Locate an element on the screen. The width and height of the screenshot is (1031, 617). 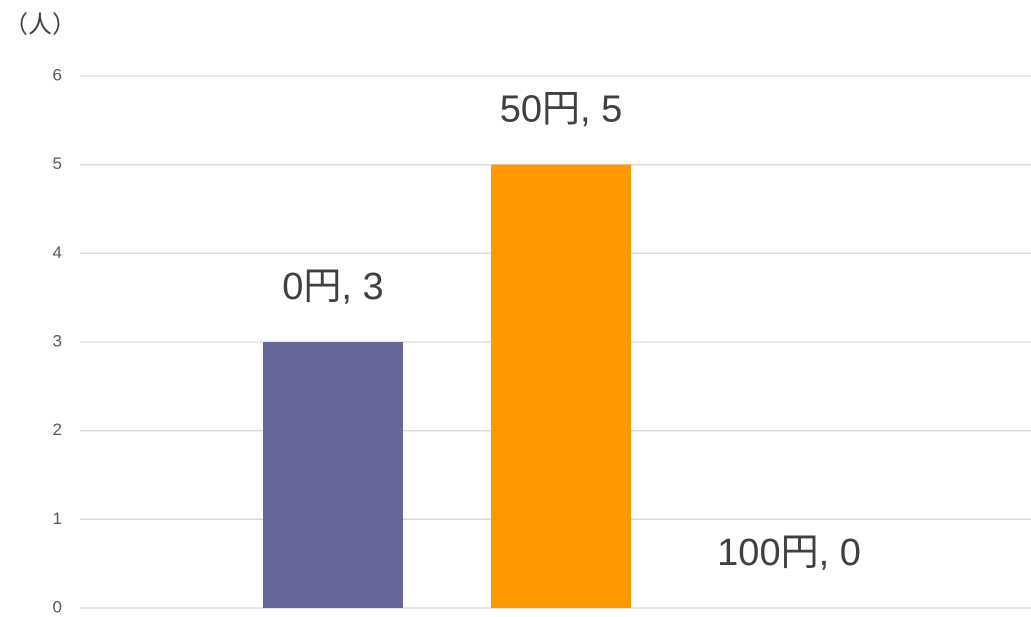
y-tick-label: 5 is located at coordinates (57, 163).